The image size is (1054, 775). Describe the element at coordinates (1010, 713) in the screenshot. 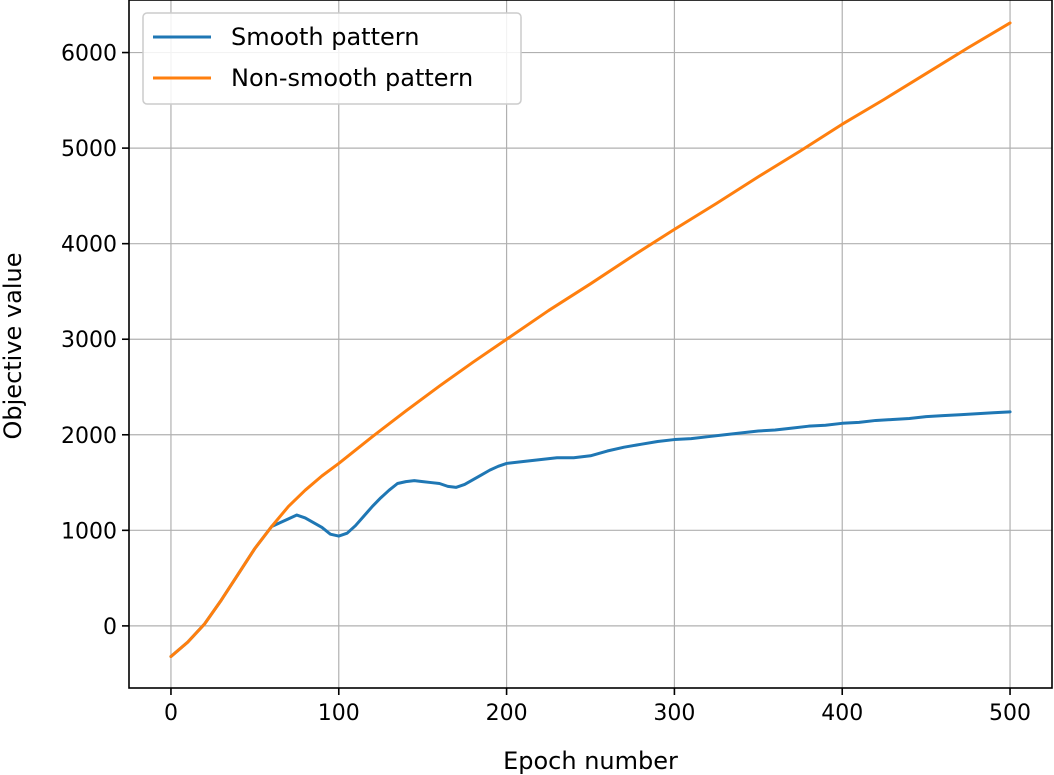

I see `x-tick-label: 500` at that location.